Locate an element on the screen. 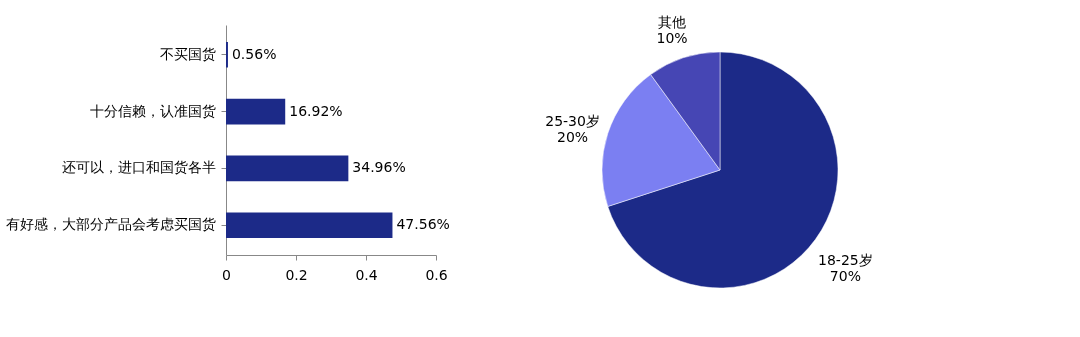  data-label: 16.92% is located at coordinates (316, 110).